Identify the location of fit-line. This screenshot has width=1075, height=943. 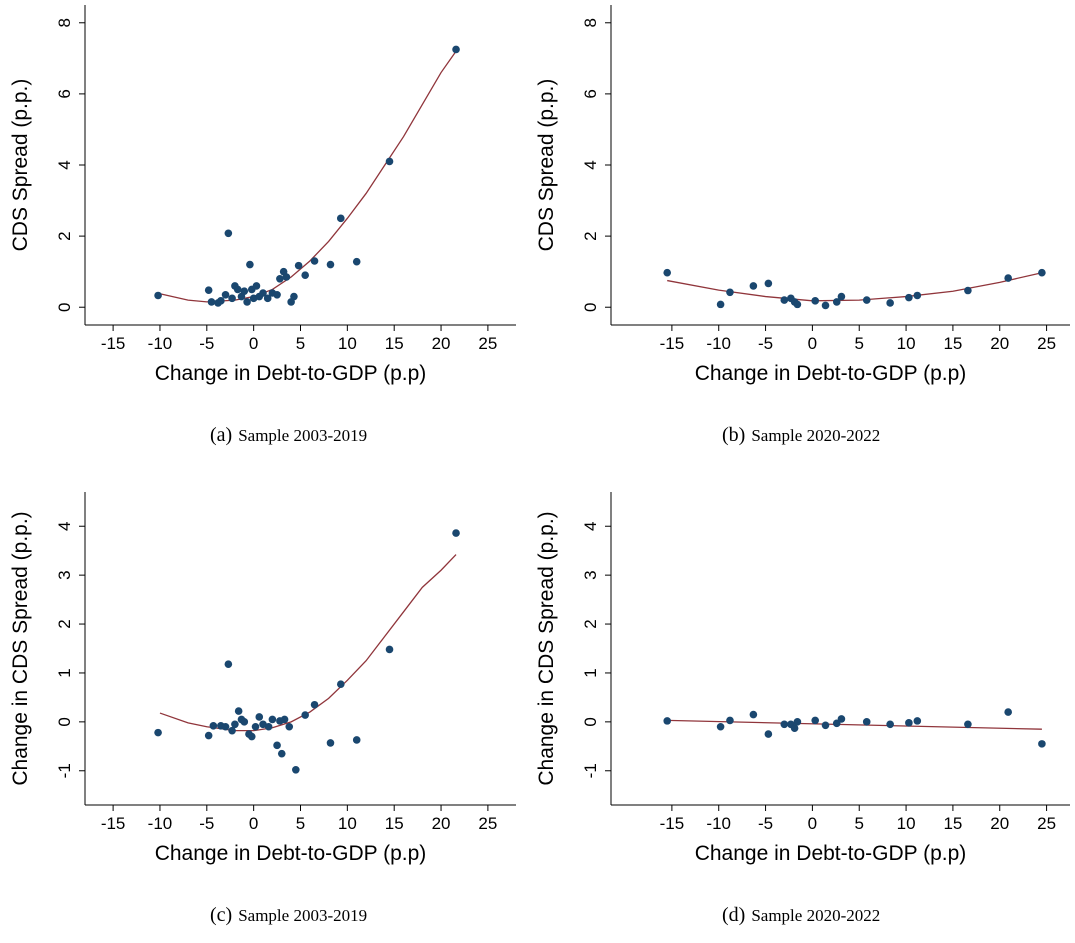
(308, 643).